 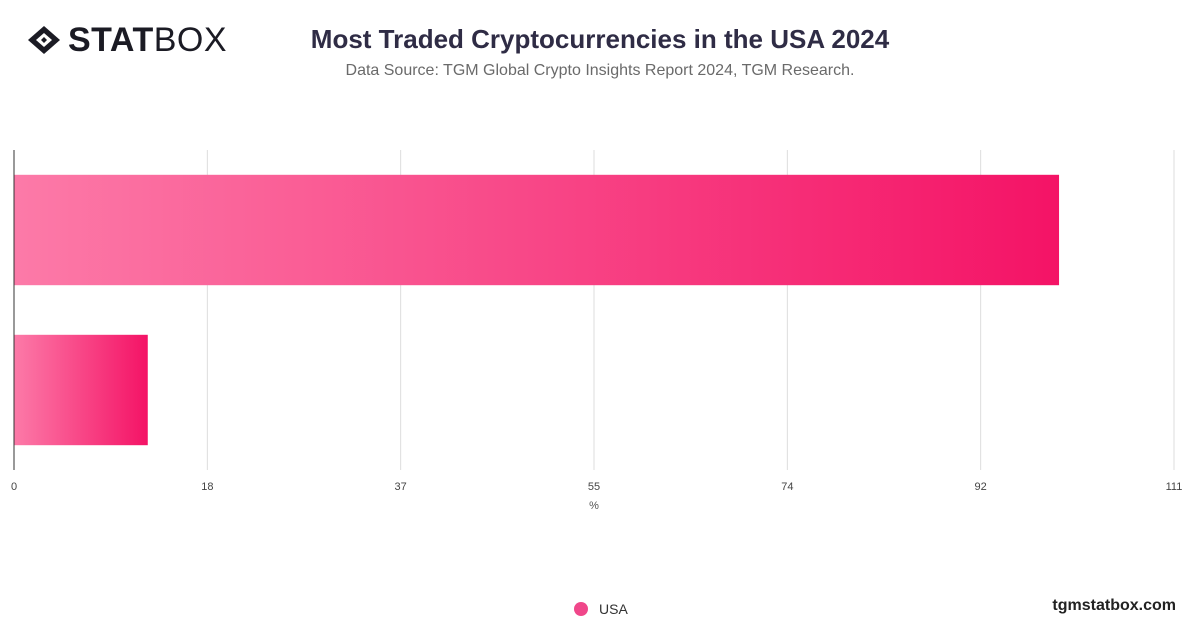 I want to click on legend-label-usa: USA, so click(x=613, y=609).